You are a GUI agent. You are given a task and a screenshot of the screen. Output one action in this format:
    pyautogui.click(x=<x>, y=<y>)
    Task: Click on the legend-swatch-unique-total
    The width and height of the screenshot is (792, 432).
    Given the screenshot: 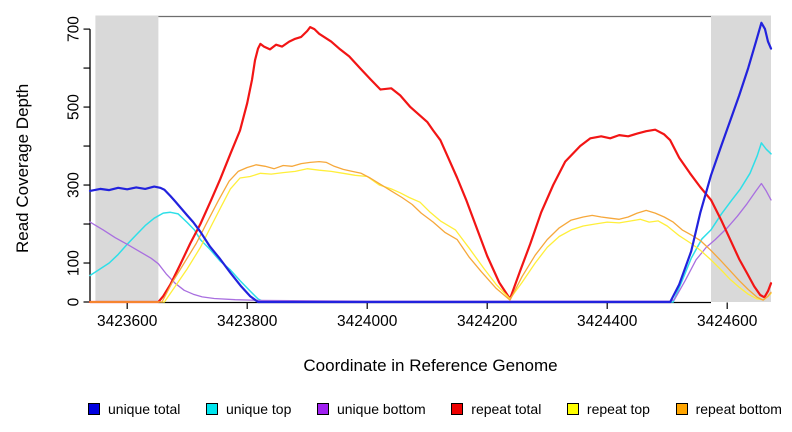 What is the action you would take?
    pyautogui.click(x=94, y=409)
    